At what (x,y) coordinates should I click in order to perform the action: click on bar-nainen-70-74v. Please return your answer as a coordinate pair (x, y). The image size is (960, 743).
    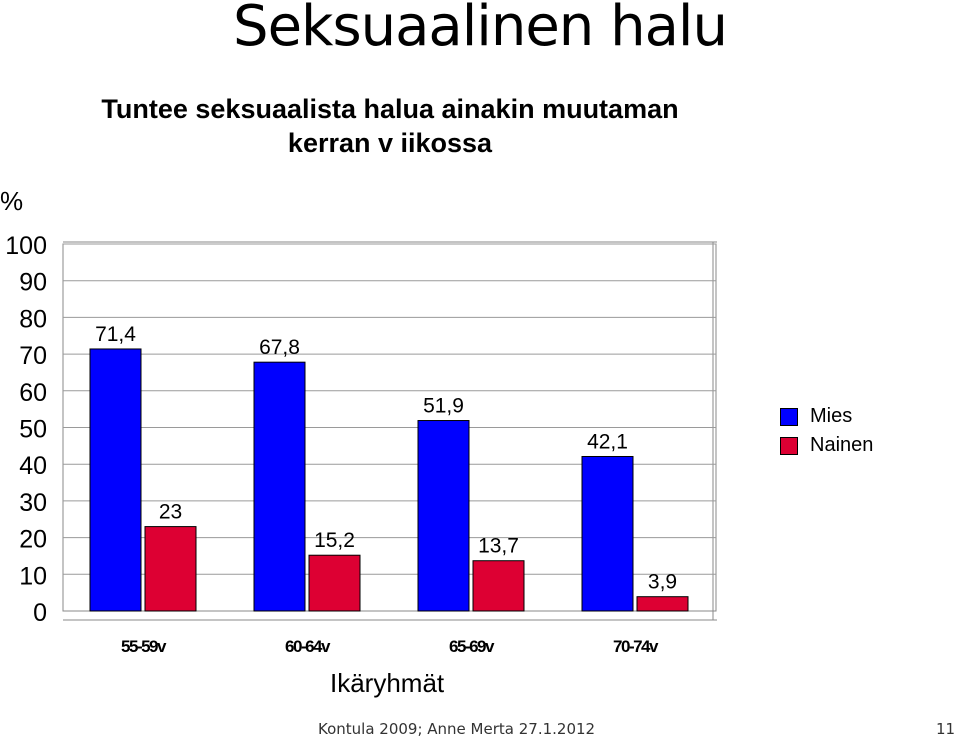
    Looking at the image, I should click on (662, 604).